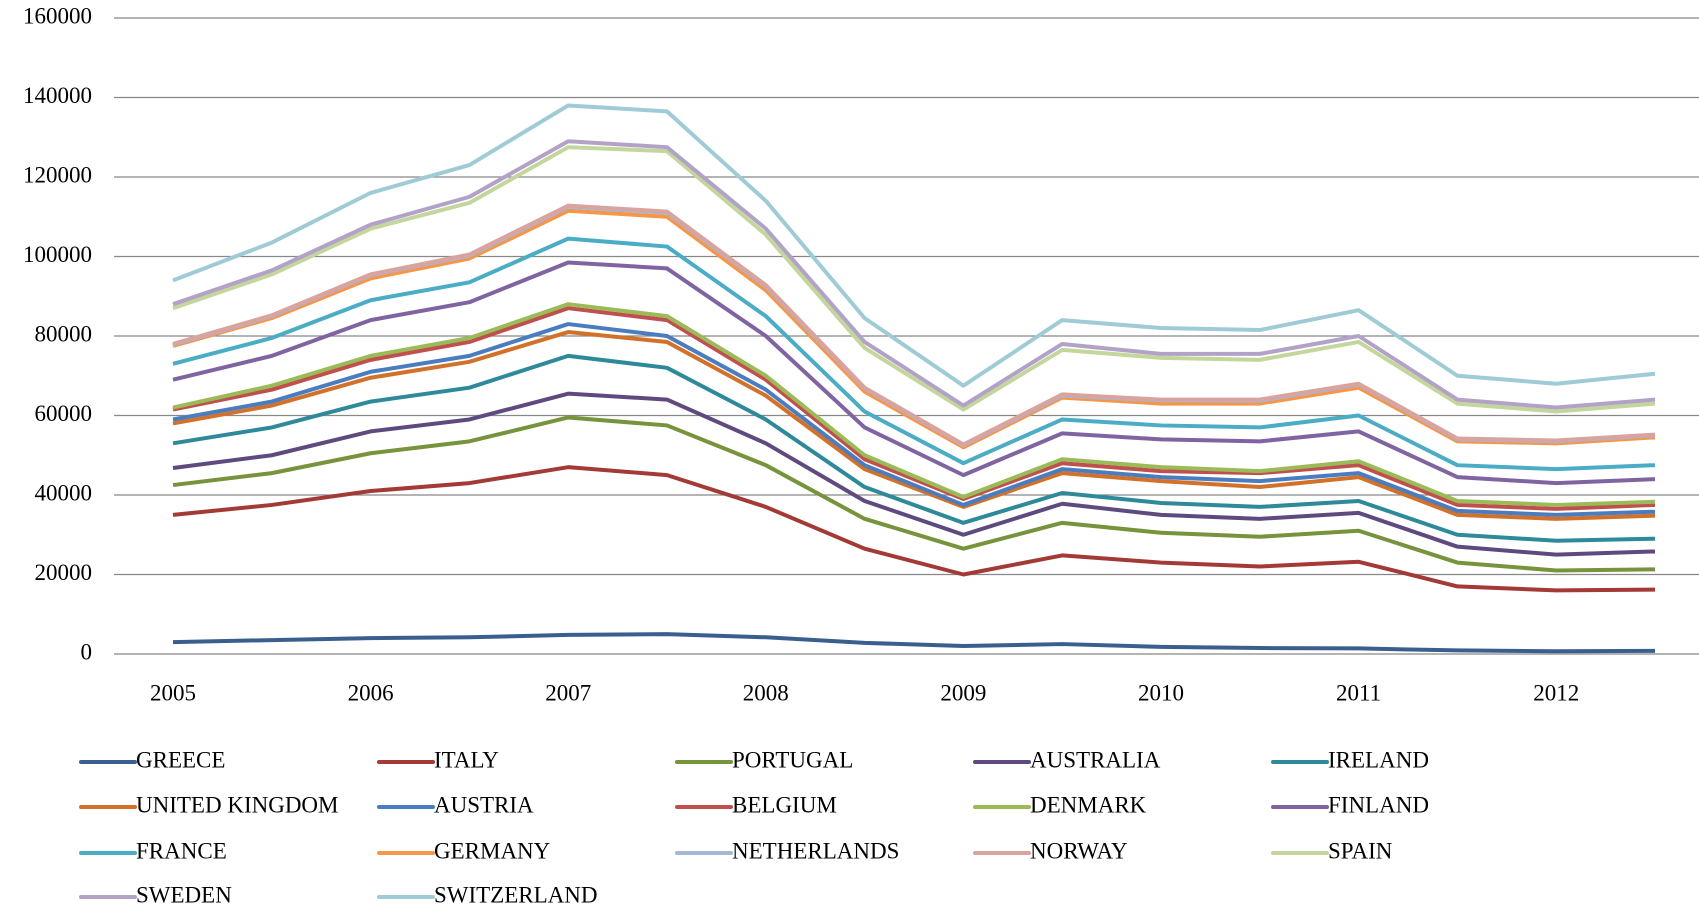 The image size is (1699, 910). What do you see at coordinates (484, 804) in the screenshot?
I see `legend-label: AUSTRIA` at bounding box center [484, 804].